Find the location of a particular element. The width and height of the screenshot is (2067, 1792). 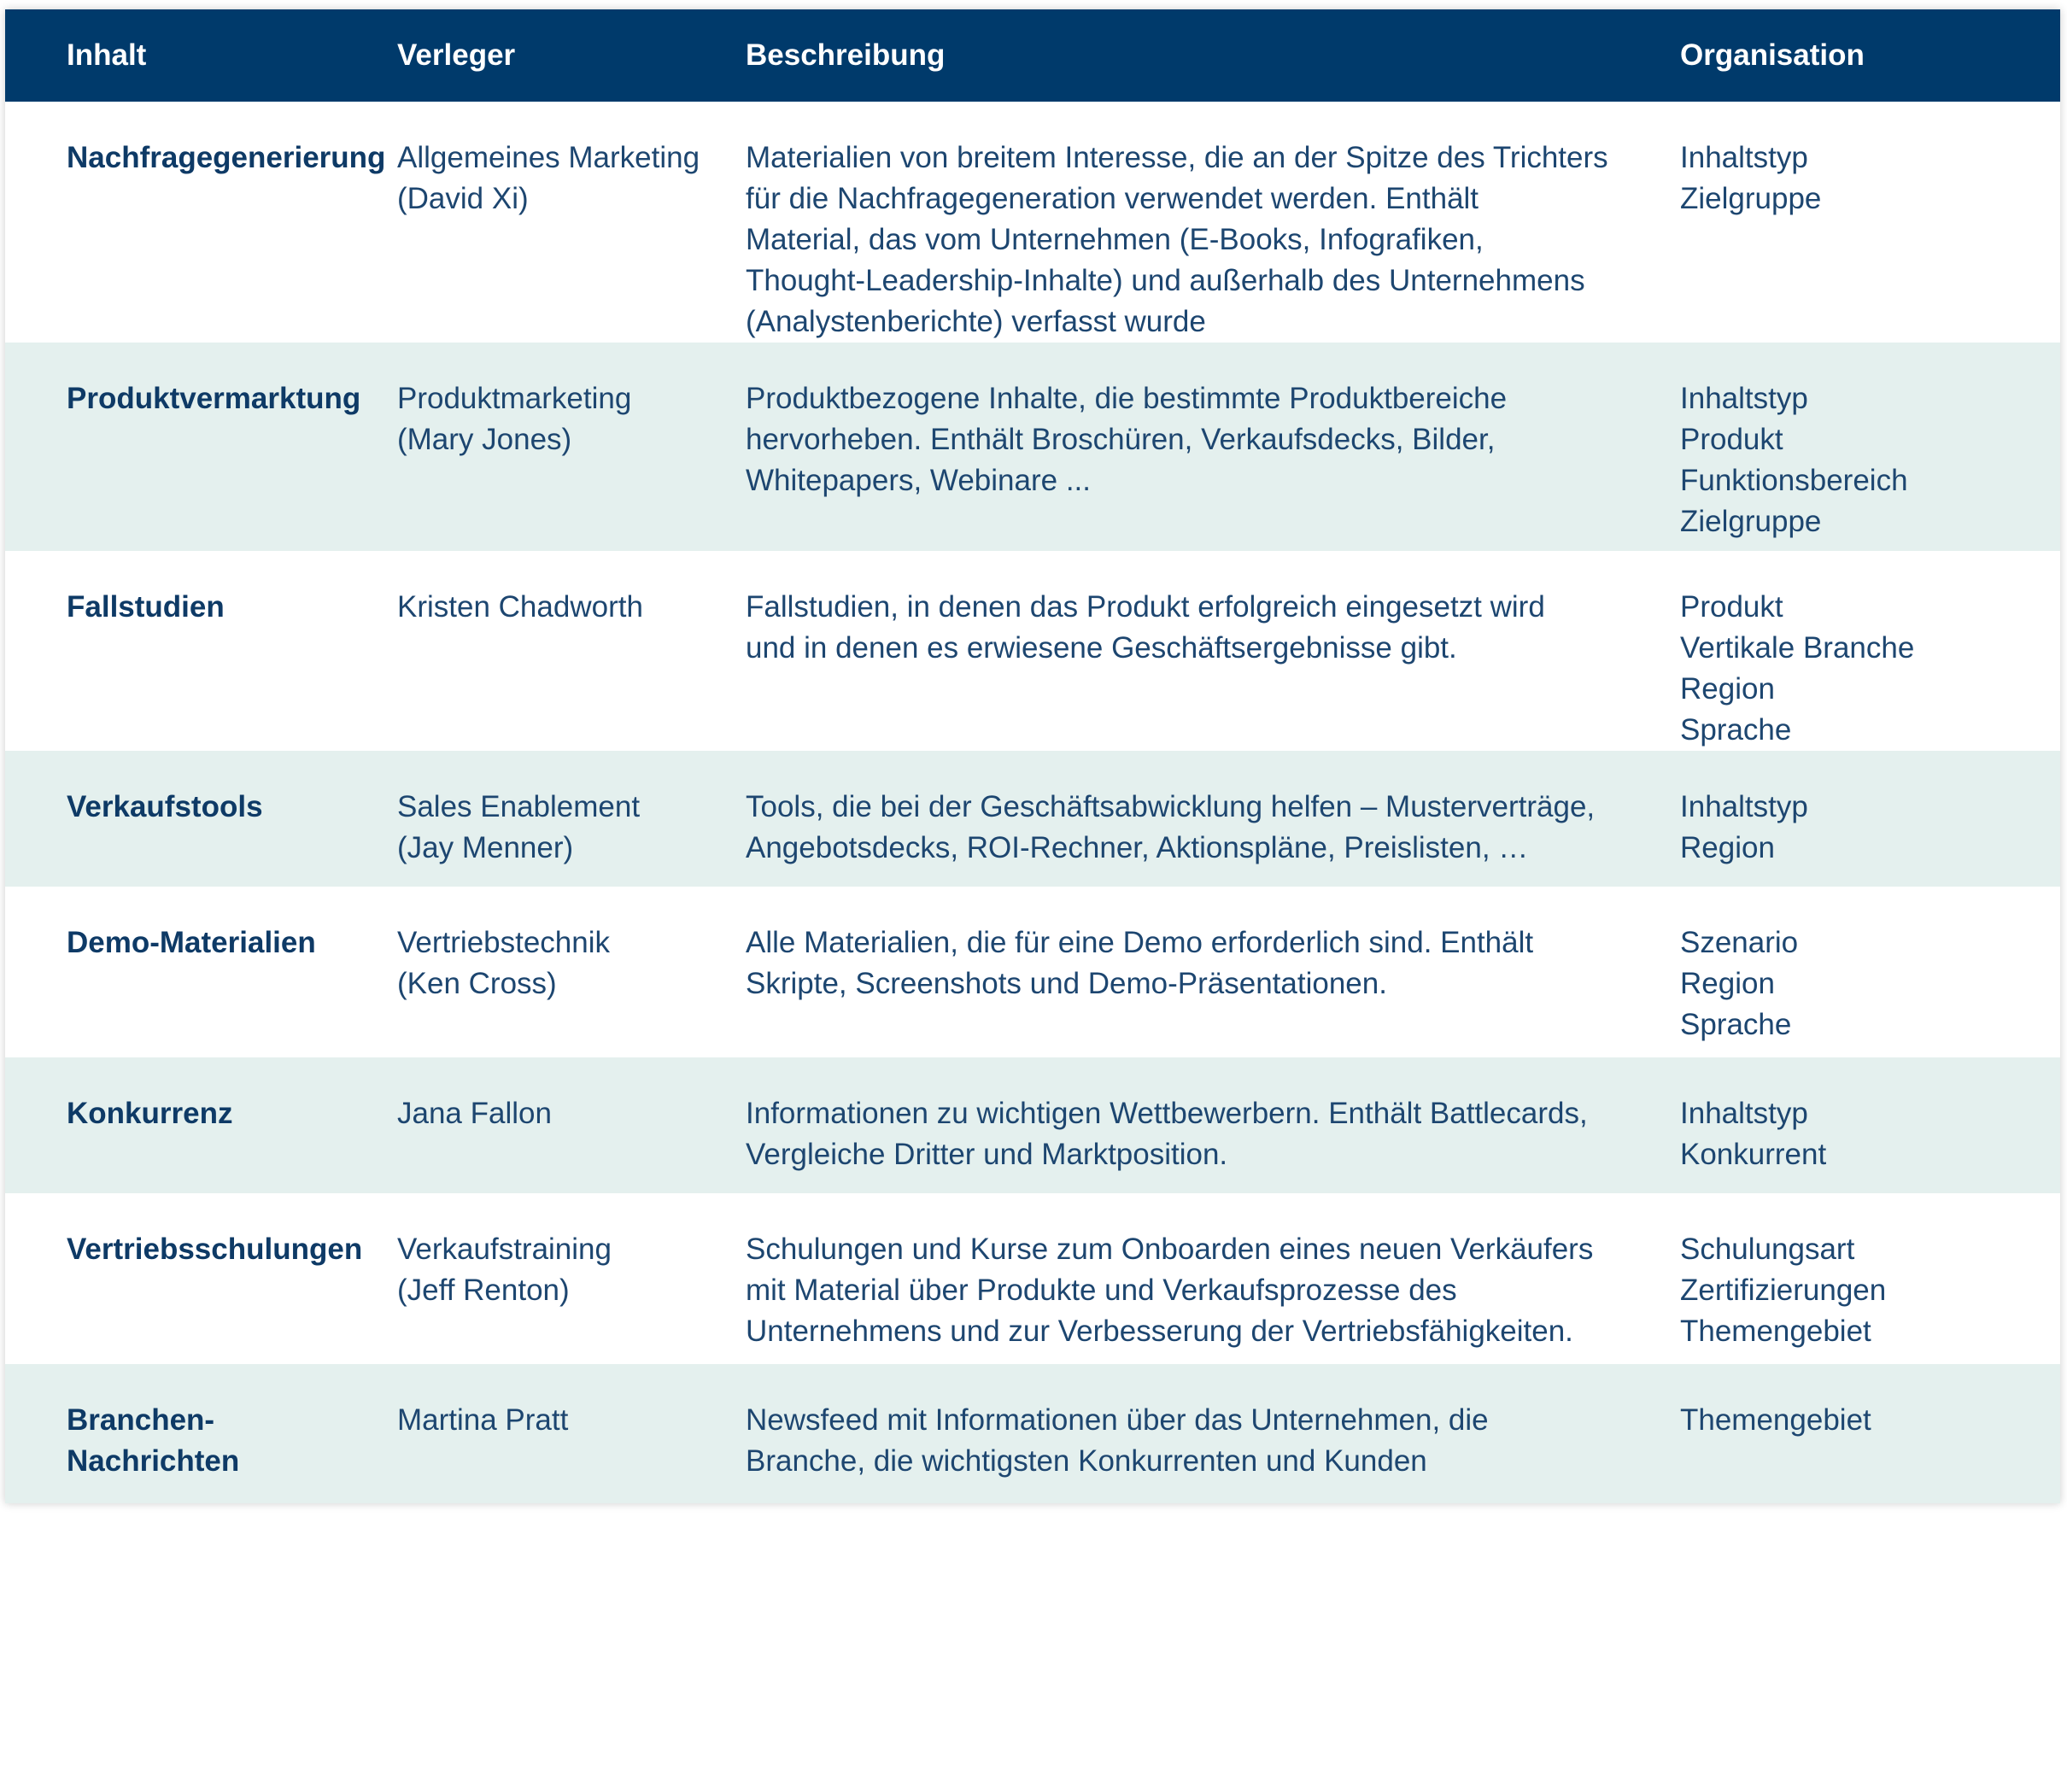

cell-organization-line: Funktionsbereich is located at coordinates (1794, 481).